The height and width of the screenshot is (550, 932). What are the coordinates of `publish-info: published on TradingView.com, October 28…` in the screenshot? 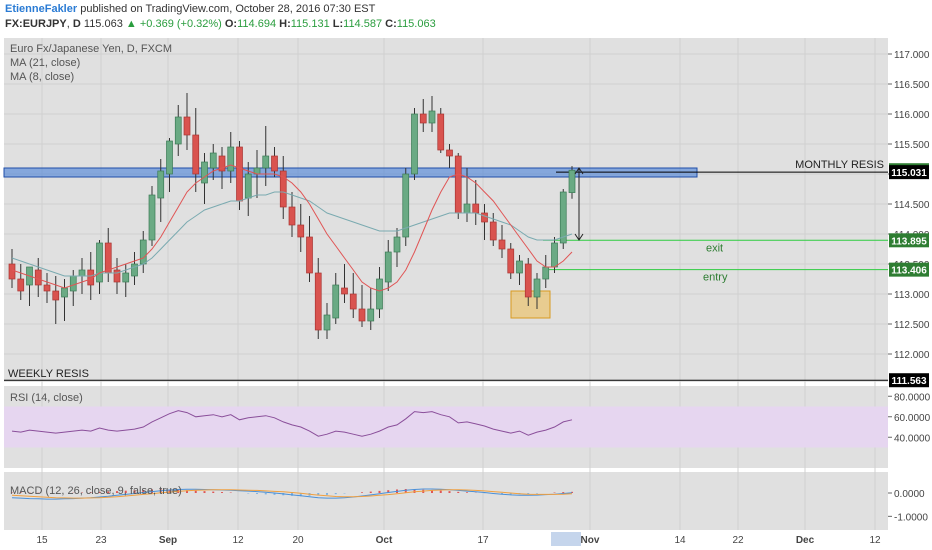 It's located at (228, 9).